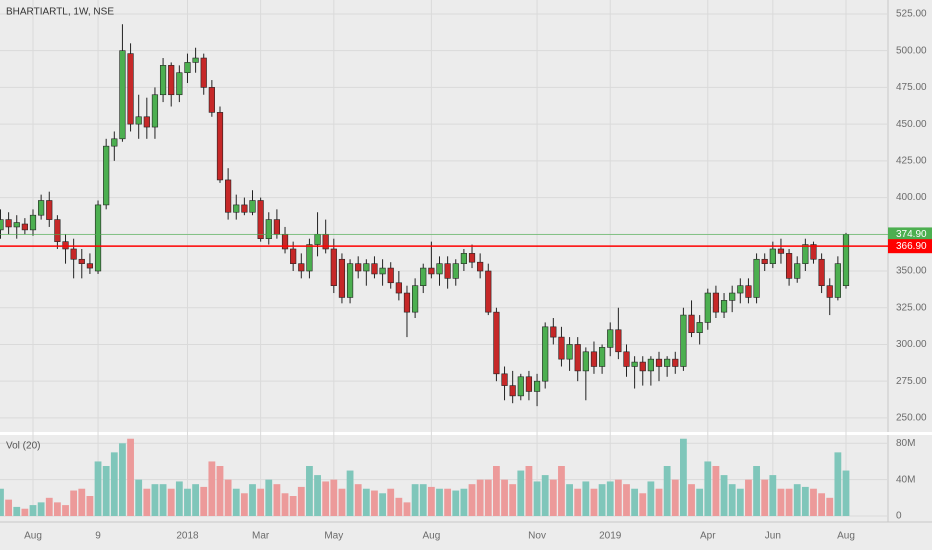 The image size is (932, 550). I want to click on x-tick-label: Mar, so click(261, 536).